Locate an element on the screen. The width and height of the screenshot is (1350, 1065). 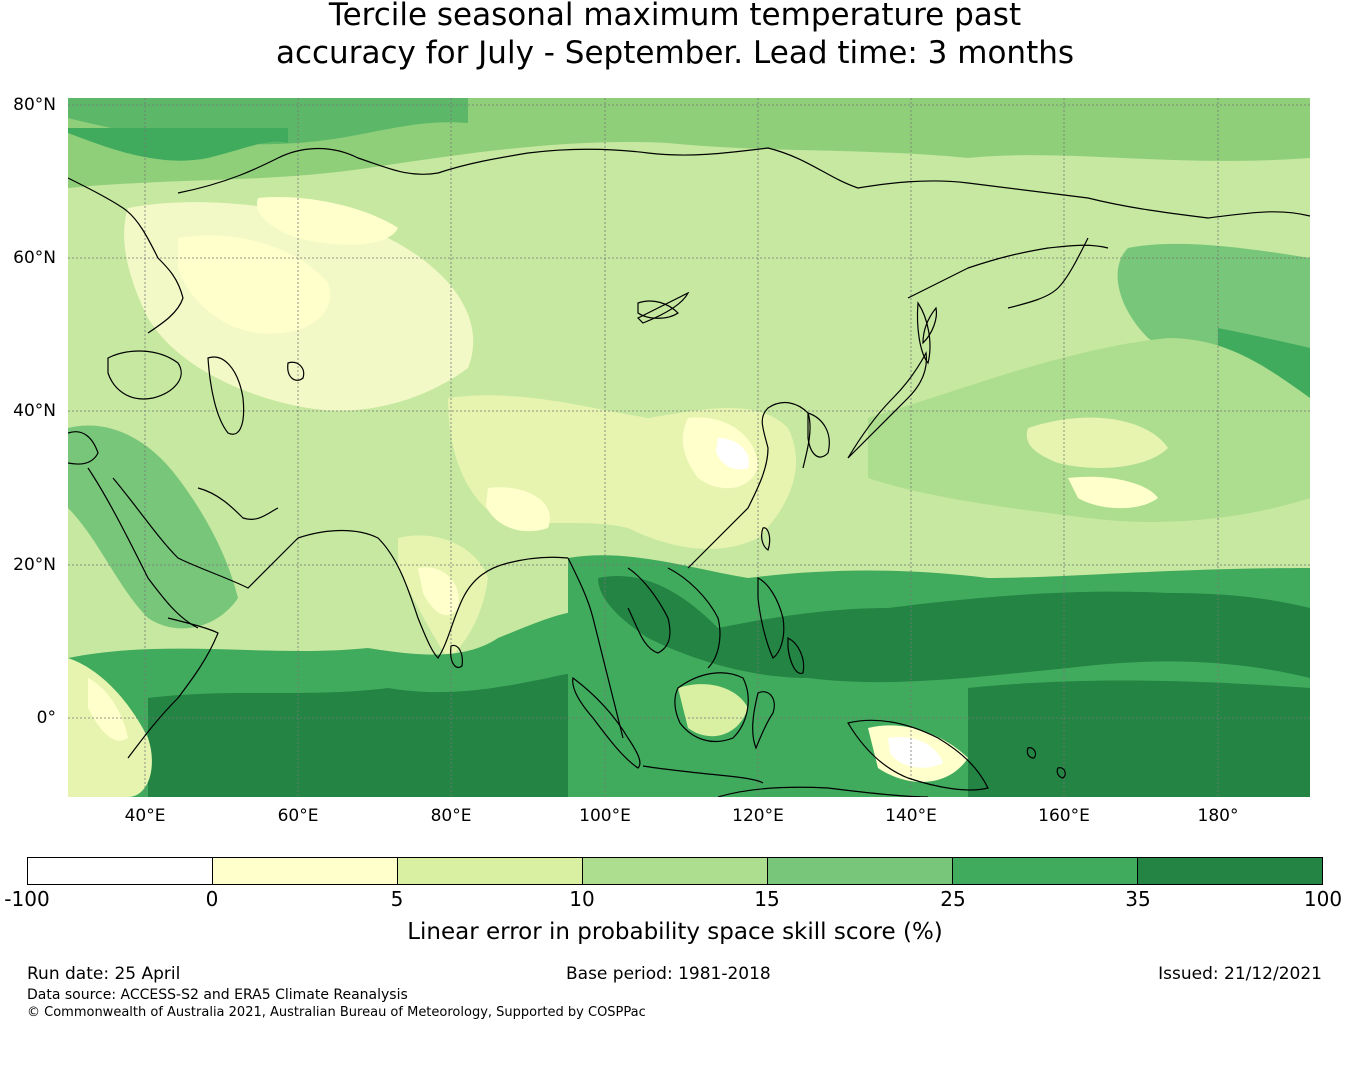
lat-label-20n: 20°N is located at coordinates (34, 565).